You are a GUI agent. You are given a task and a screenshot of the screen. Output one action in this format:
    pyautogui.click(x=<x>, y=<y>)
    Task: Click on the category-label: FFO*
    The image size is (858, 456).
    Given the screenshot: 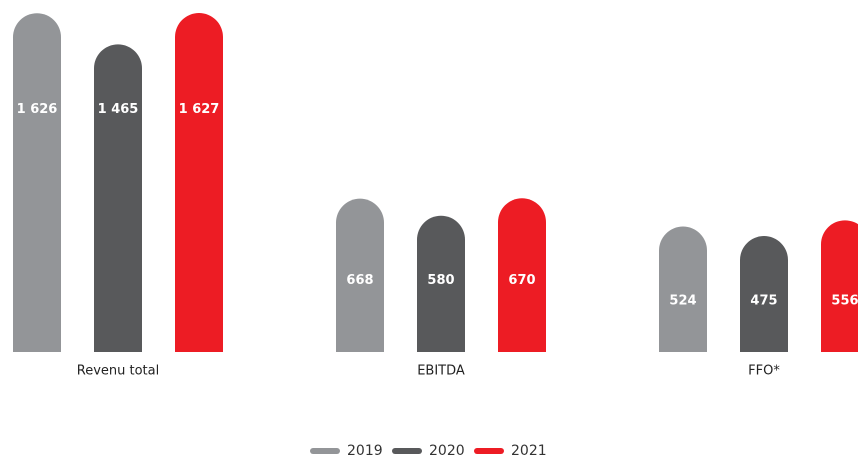 What is the action you would take?
    pyautogui.click(x=764, y=371)
    